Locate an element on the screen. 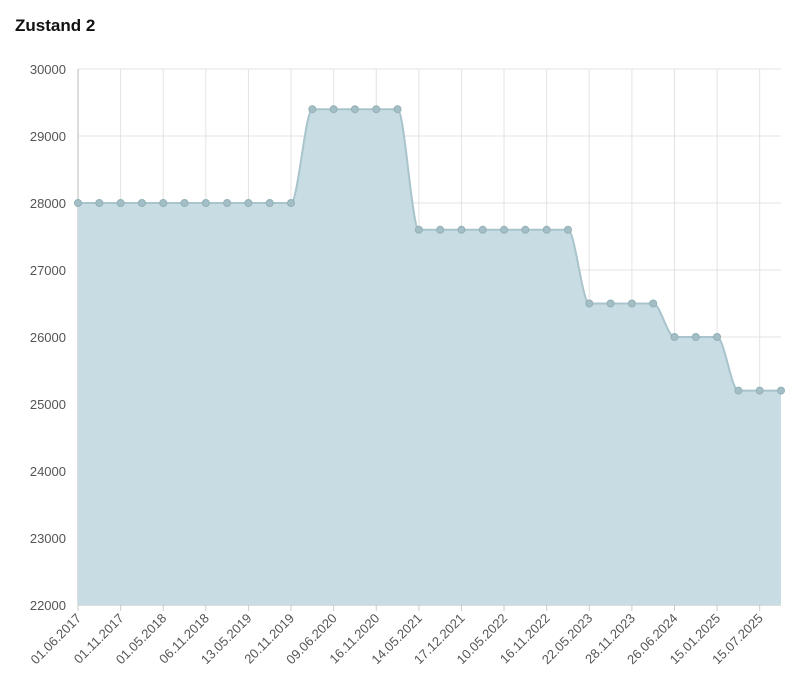  y-tick-label: 26000 is located at coordinates (48, 337).